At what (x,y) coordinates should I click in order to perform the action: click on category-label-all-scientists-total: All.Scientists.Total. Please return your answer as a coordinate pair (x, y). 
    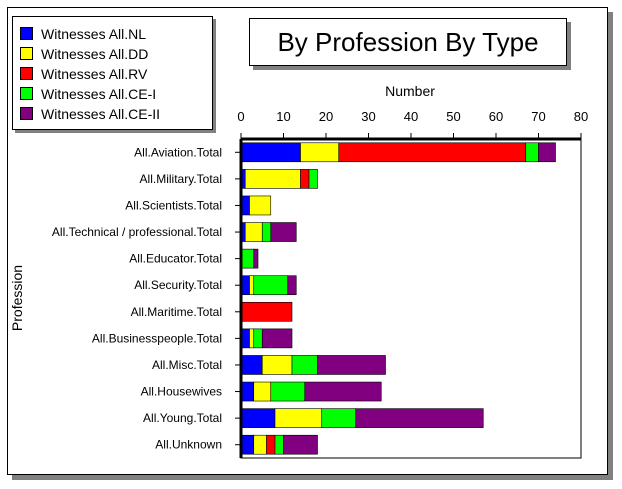
    Looking at the image, I should click on (173, 205).